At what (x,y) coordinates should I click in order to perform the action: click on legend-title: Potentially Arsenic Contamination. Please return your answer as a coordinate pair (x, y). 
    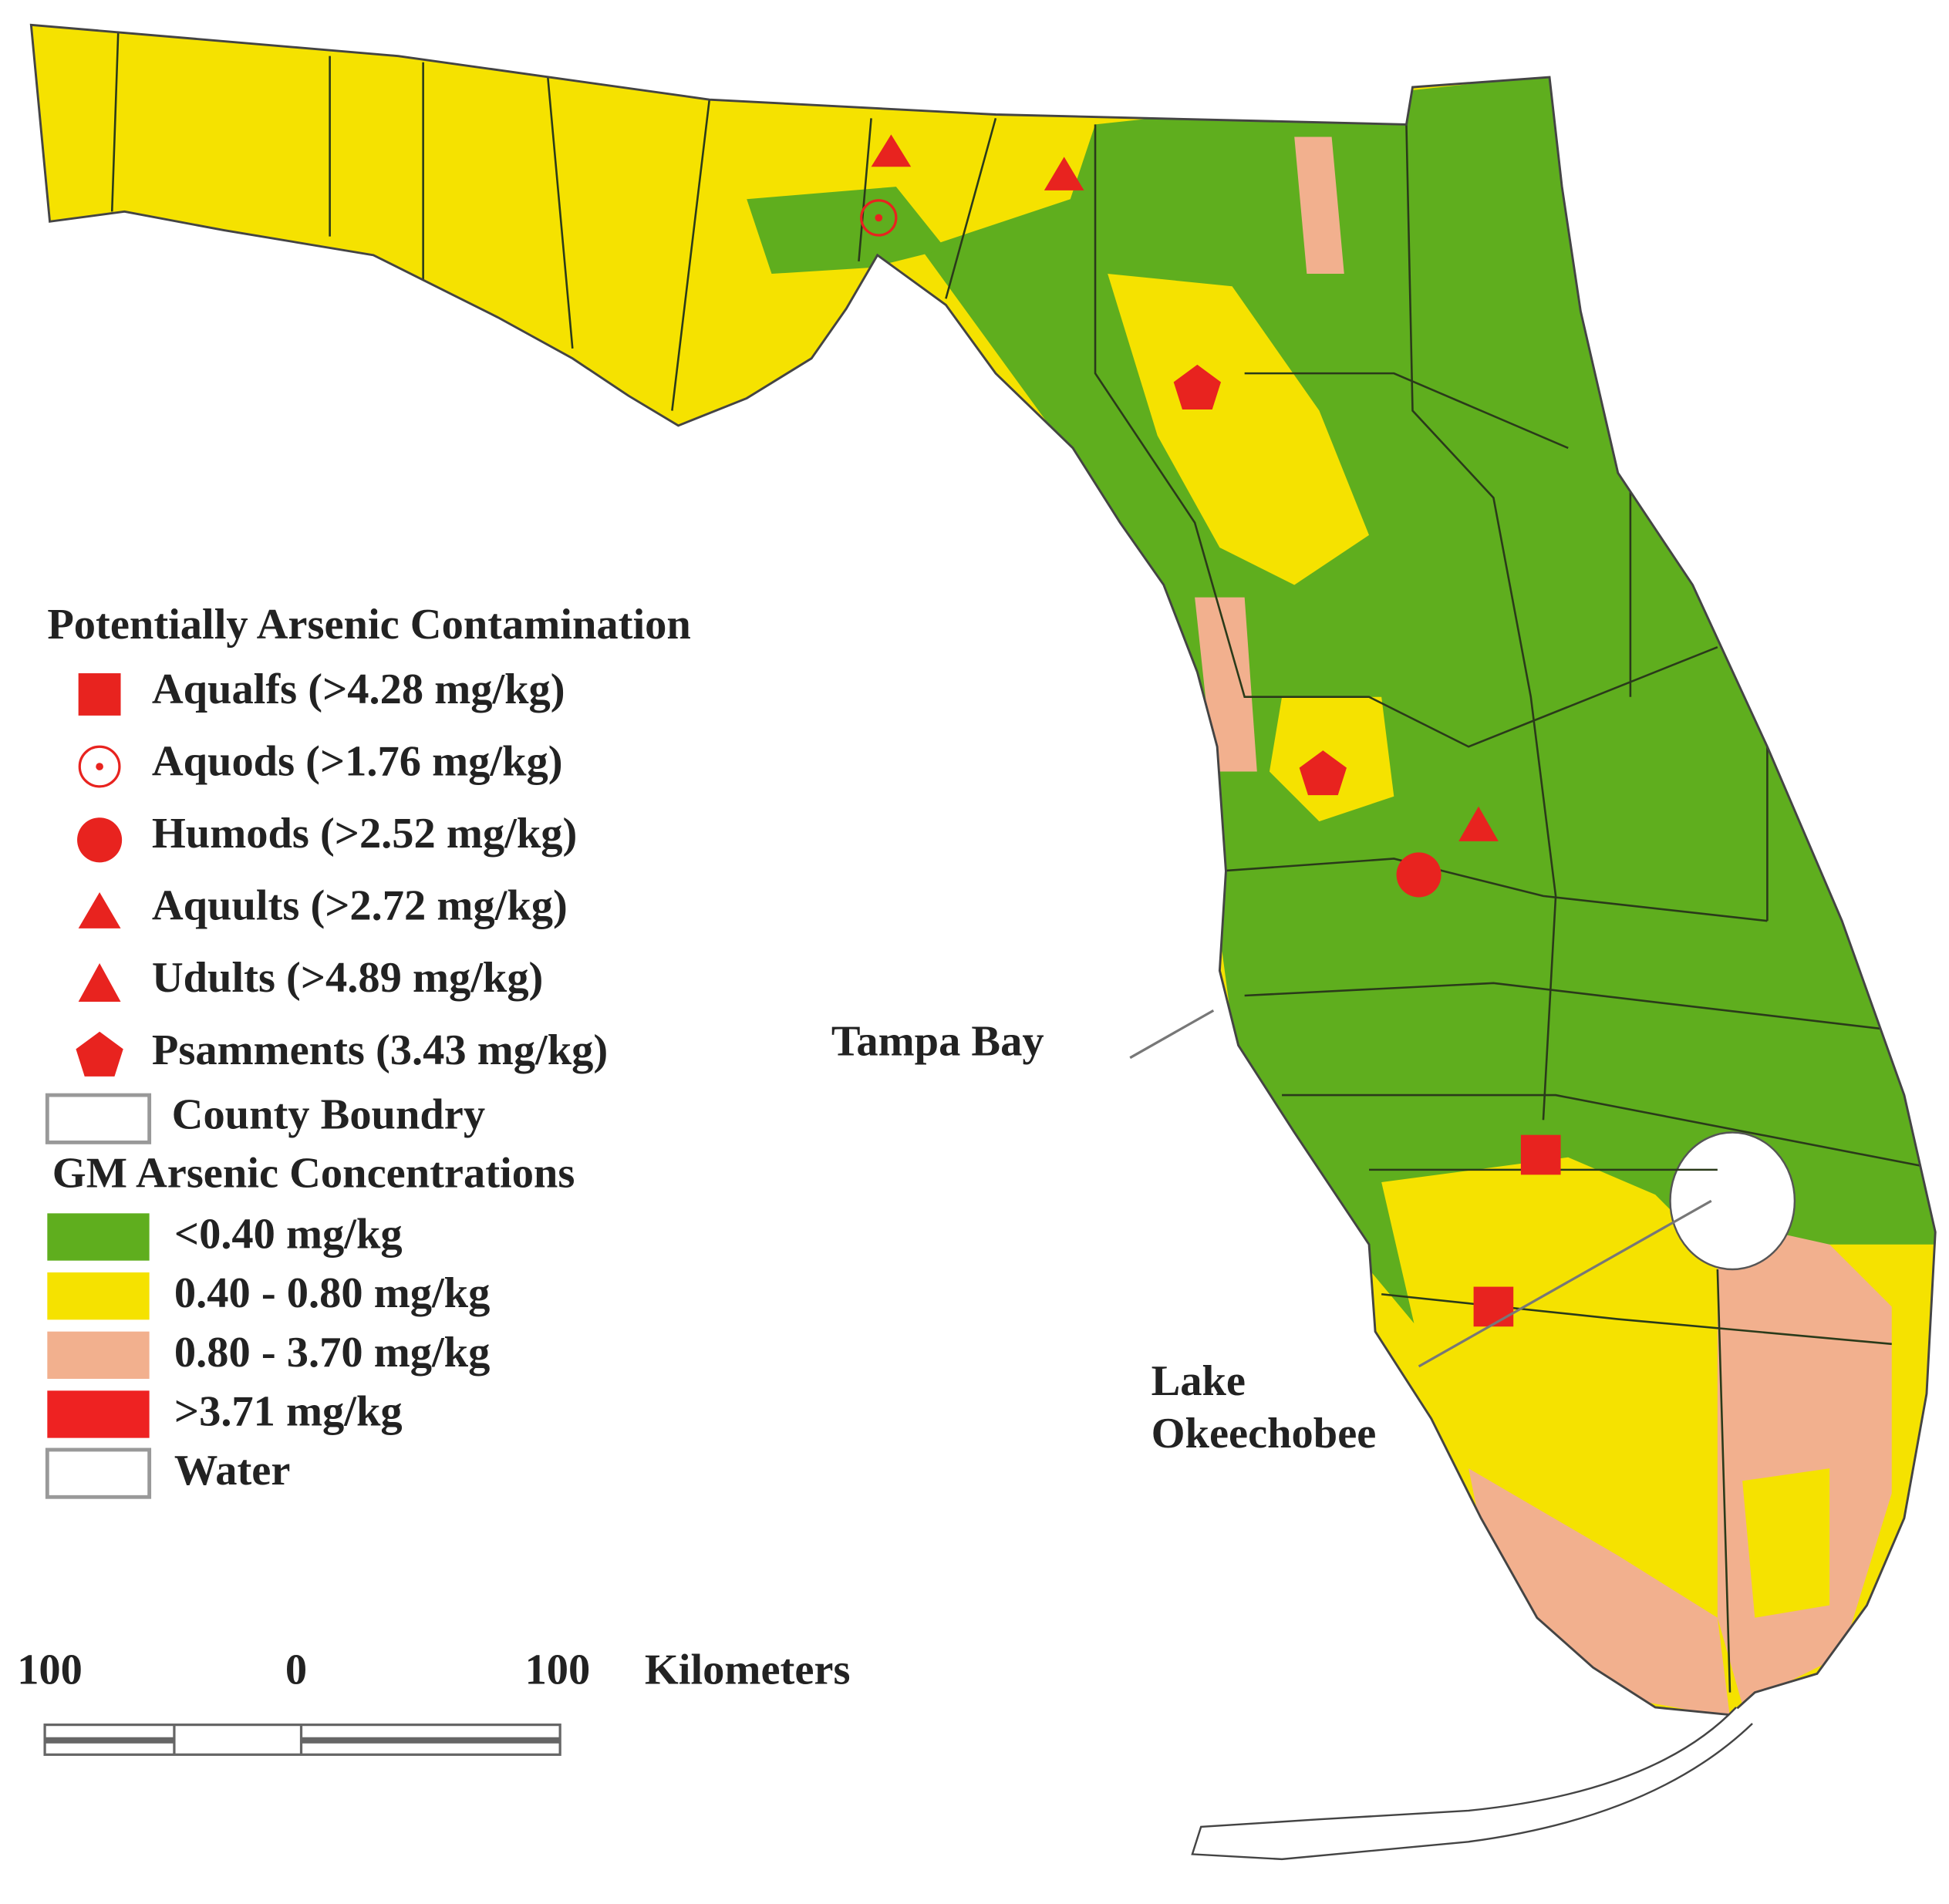
    Looking at the image, I should click on (368, 625).